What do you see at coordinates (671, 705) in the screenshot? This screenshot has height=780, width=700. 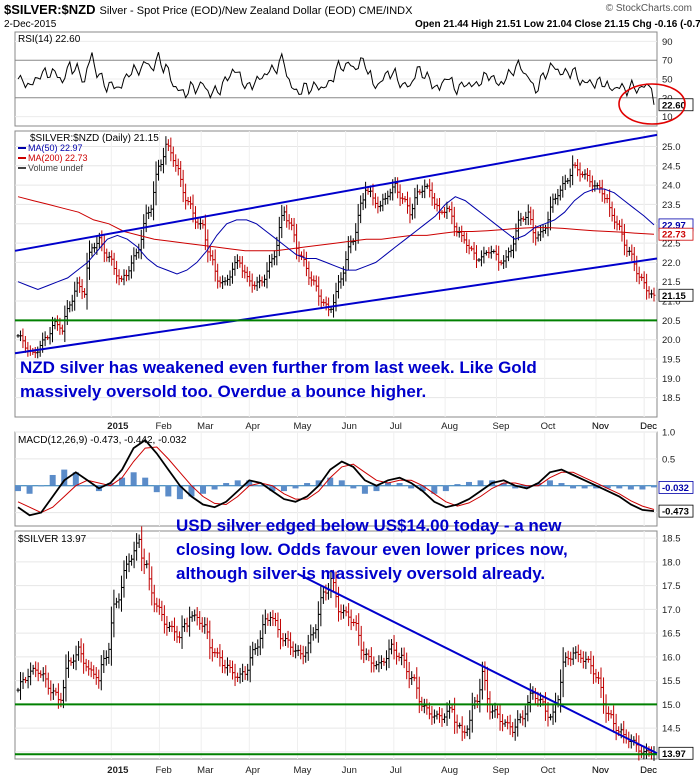 I see `y-tick-label: 15.0` at bounding box center [671, 705].